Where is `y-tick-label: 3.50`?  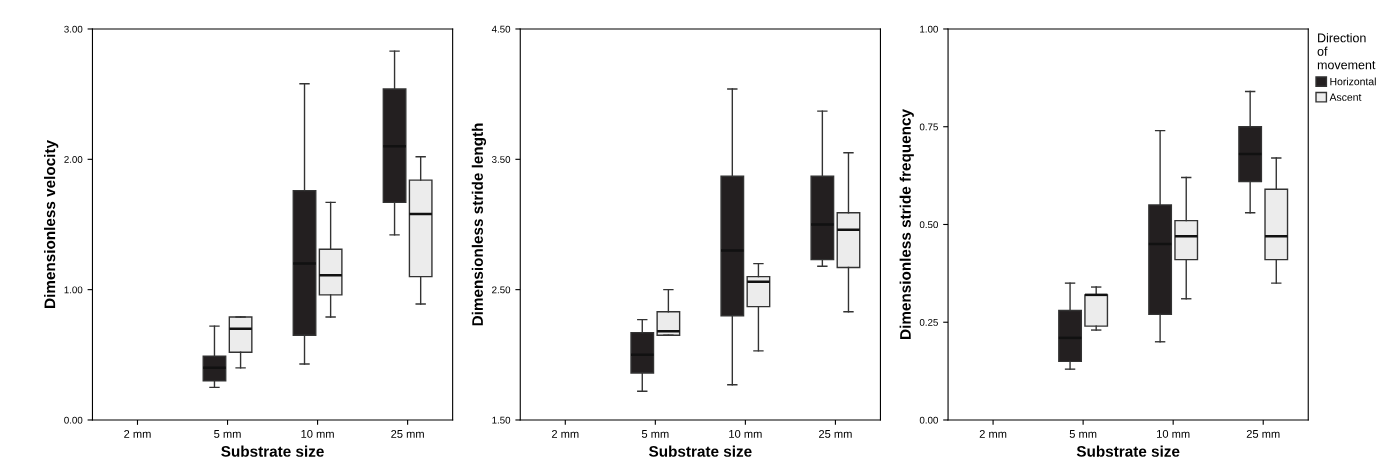 y-tick-label: 3.50 is located at coordinates (501, 159).